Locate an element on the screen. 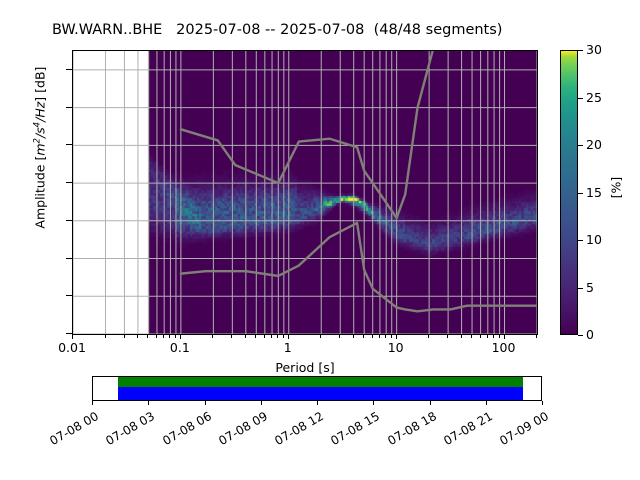 The height and width of the screenshot is (480, 640). x-tick-label: 100 is located at coordinates (503, 347).